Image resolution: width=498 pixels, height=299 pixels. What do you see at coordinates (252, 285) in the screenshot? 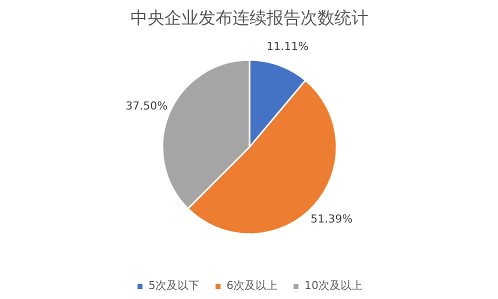
I see `legend-label: 6次及以上` at bounding box center [252, 285].